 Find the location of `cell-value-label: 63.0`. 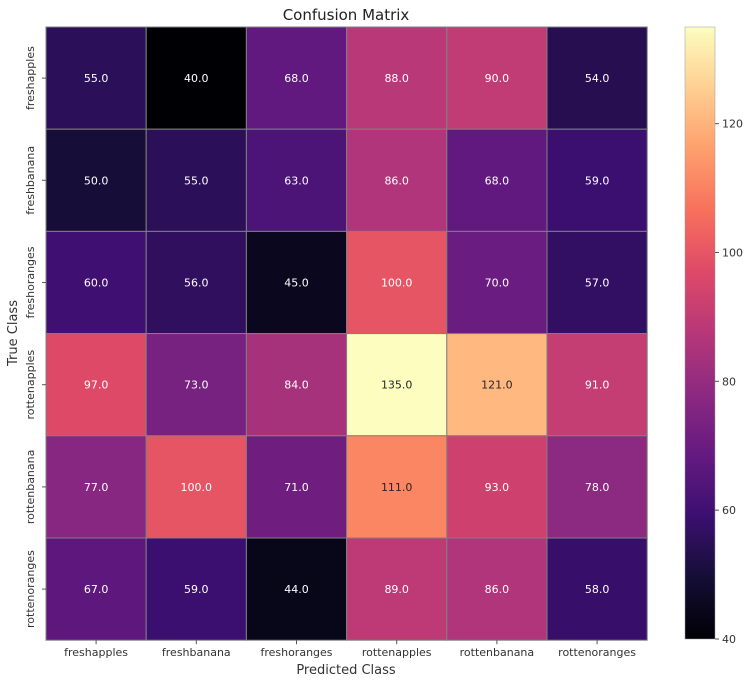

cell-value-label: 63.0 is located at coordinates (296, 180).